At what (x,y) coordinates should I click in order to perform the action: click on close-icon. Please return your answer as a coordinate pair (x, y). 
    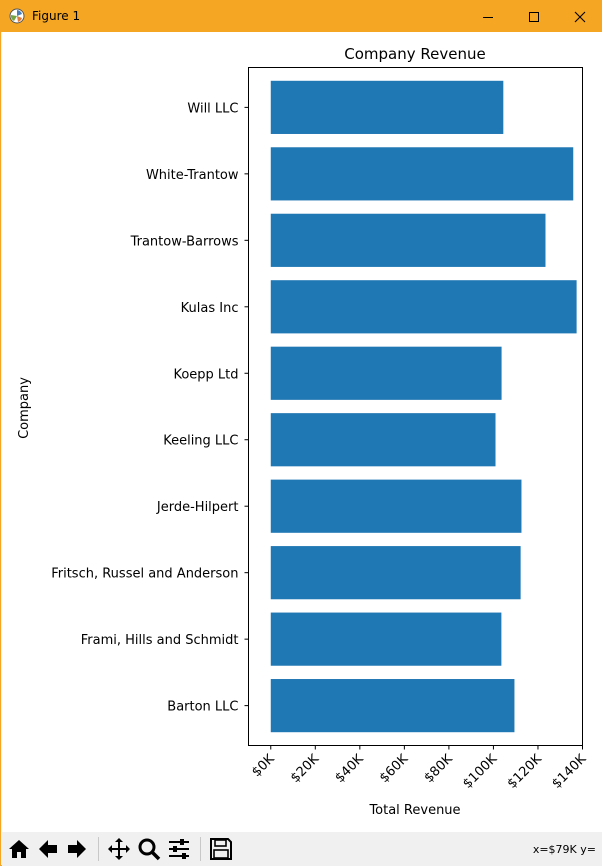
    Looking at the image, I should click on (580, 16).